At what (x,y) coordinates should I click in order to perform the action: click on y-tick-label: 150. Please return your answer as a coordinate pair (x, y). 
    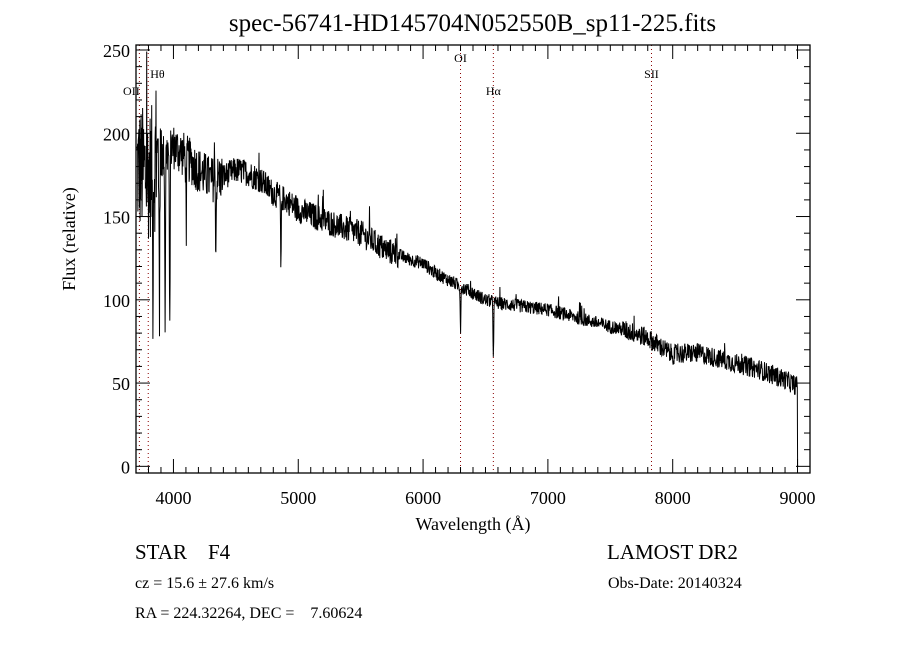
    Looking at the image, I should click on (116, 218).